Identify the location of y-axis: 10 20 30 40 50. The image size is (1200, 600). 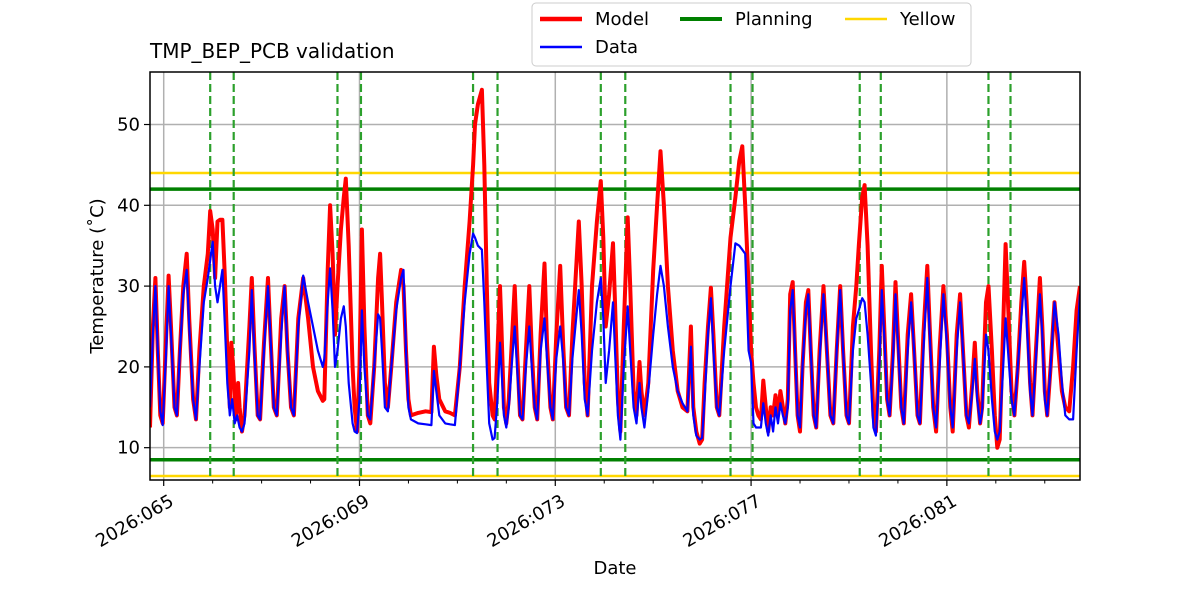
(133, 287).